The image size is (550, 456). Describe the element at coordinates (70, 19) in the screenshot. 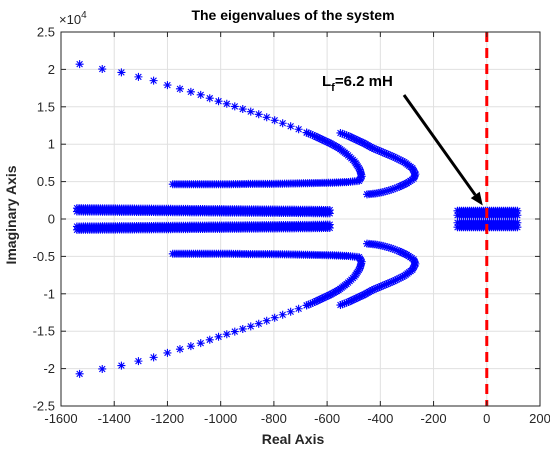

I see `y-exponent-base: ×10` at that location.